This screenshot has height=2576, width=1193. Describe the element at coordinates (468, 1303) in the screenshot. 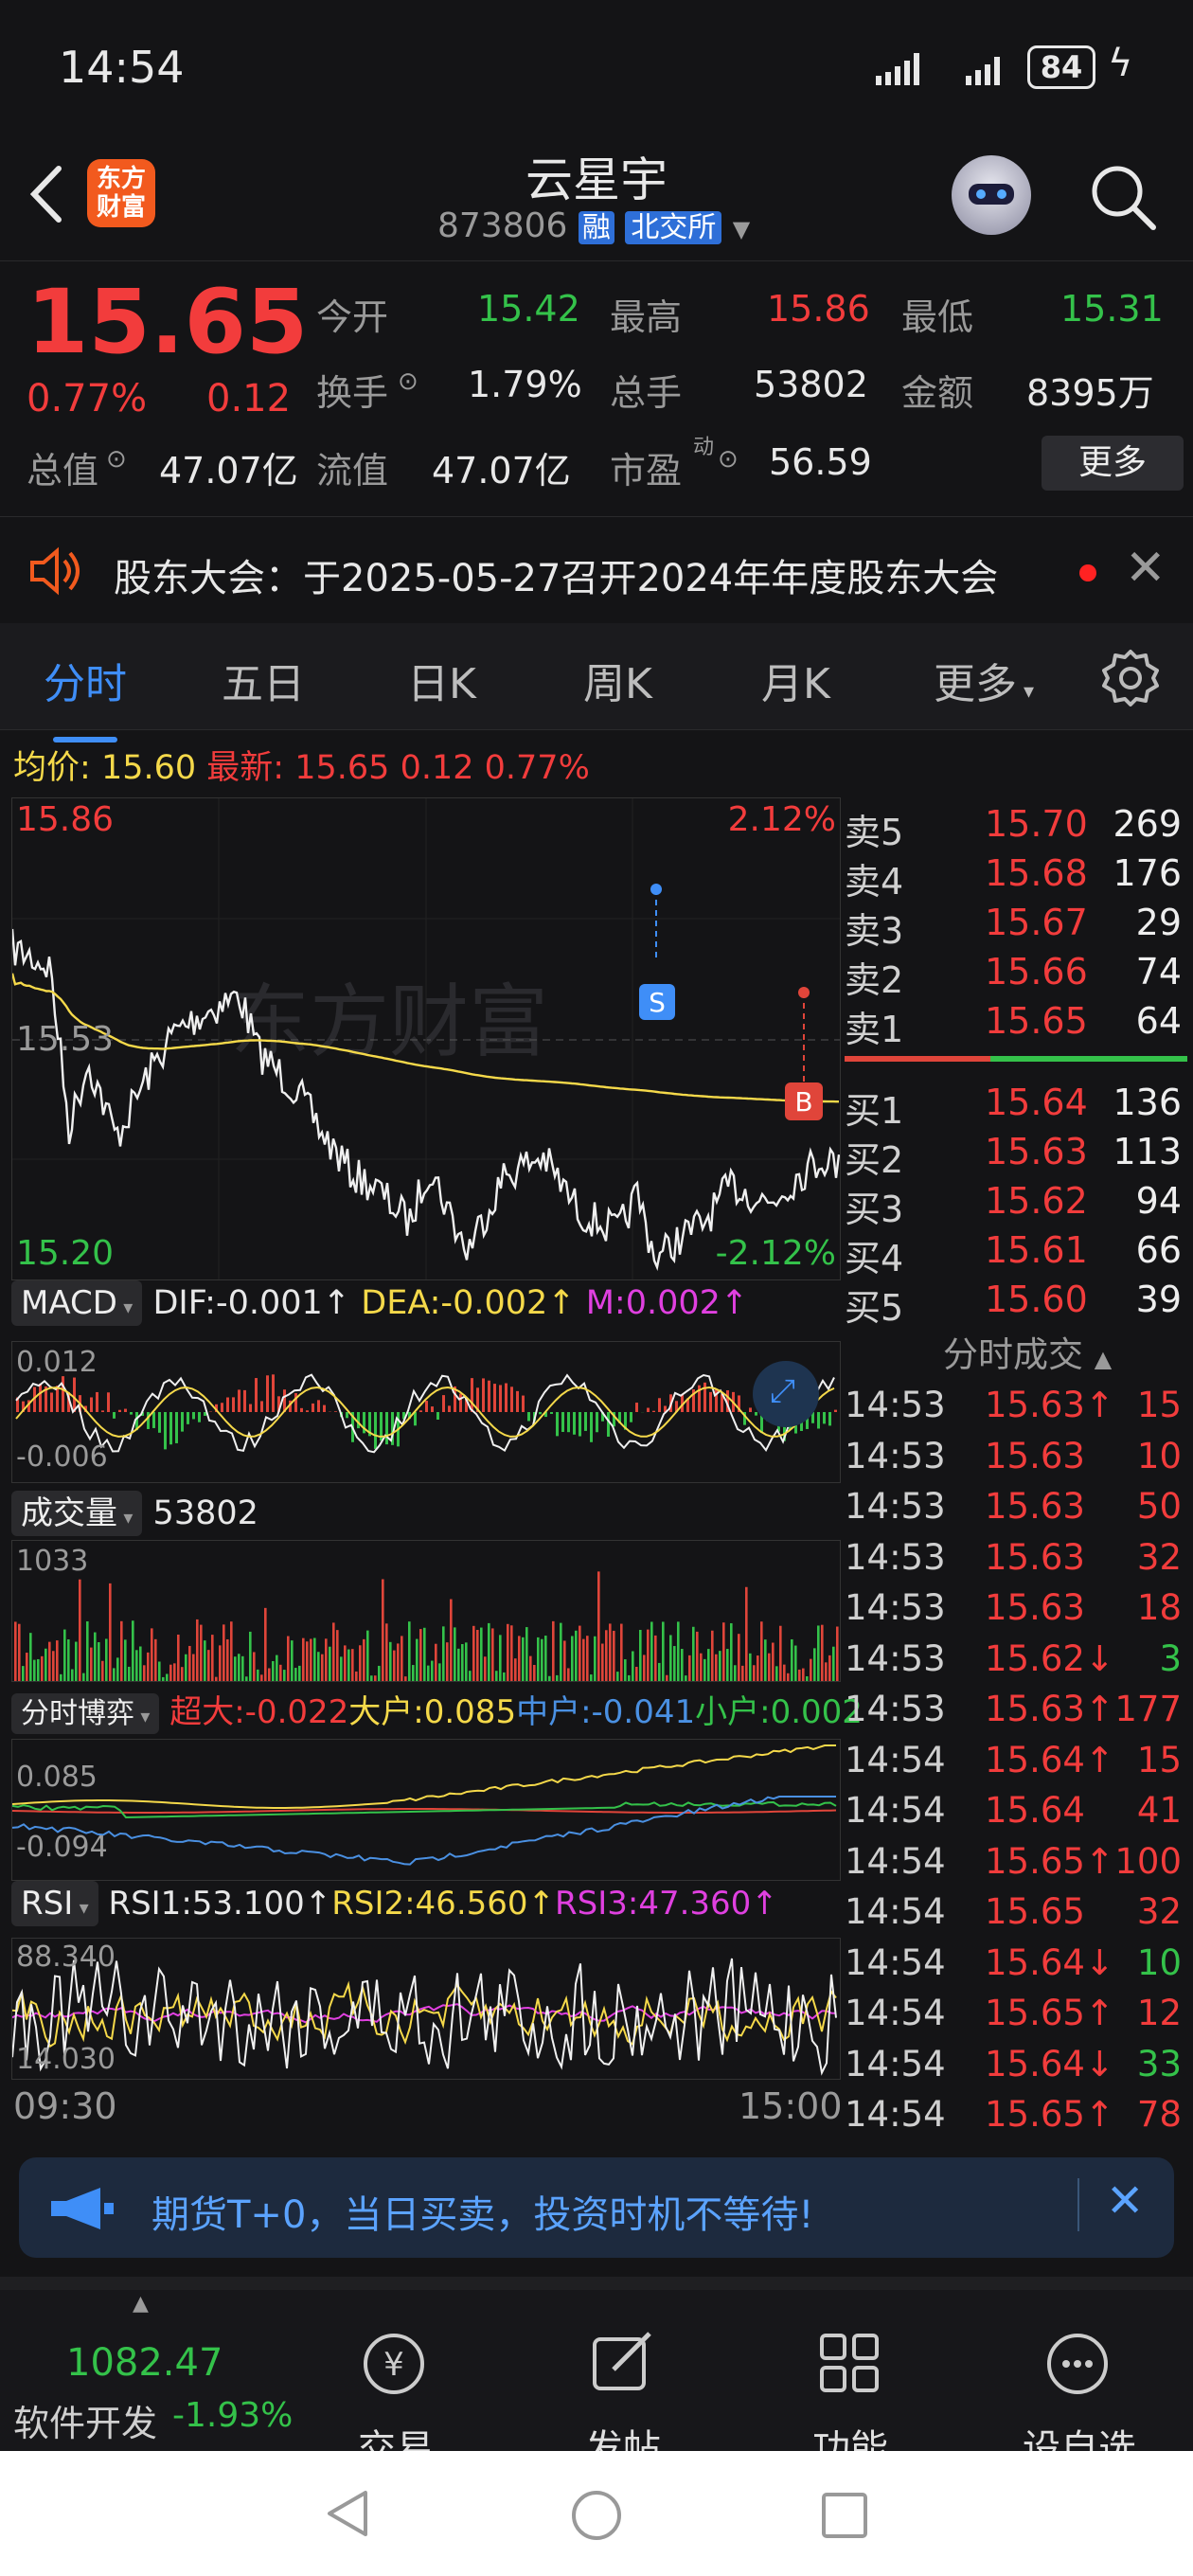

I see `macd-dea: DEA:-0.002↑` at that location.